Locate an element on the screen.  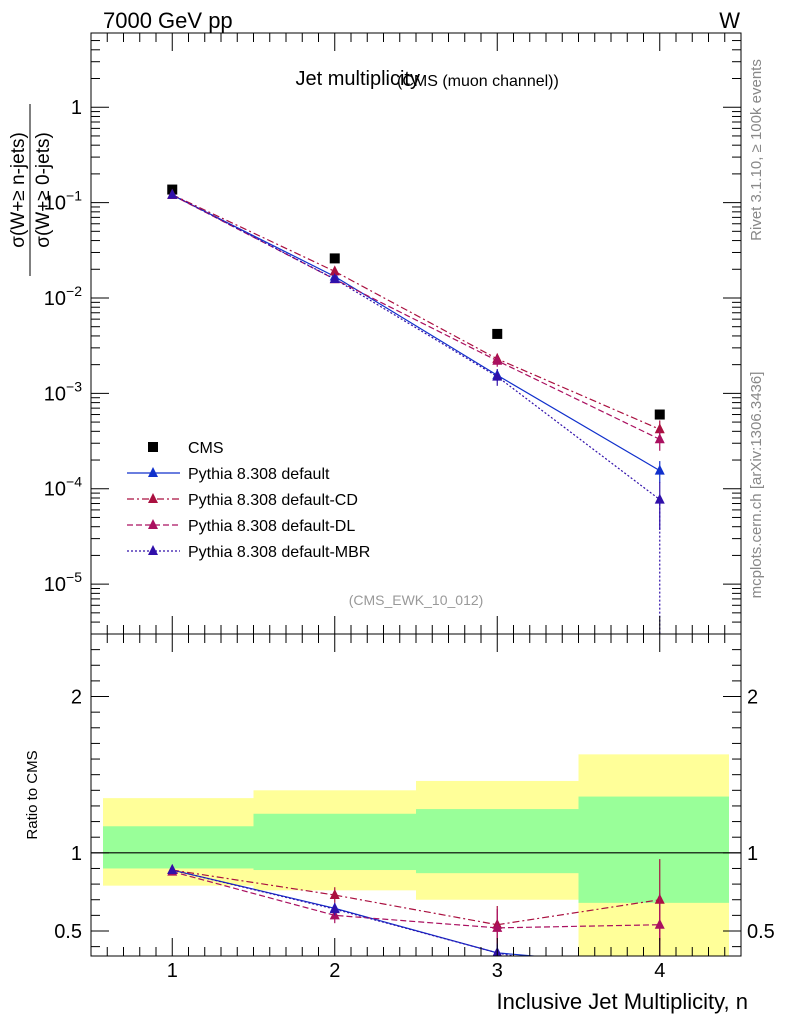
y-axis-label-denominator: σ(W+≥ 0-jets) is located at coordinates (43, 190).